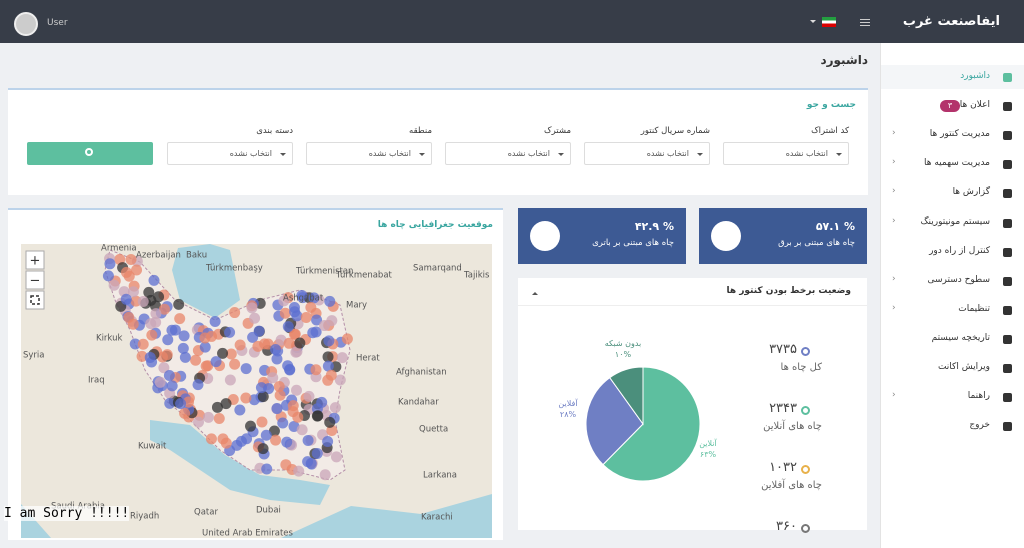 The image size is (1024, 548). What do you see at coordinates (950, 106) in the screenshot?
I see `notification-badge: ۳` at bounding box center [950, 106].